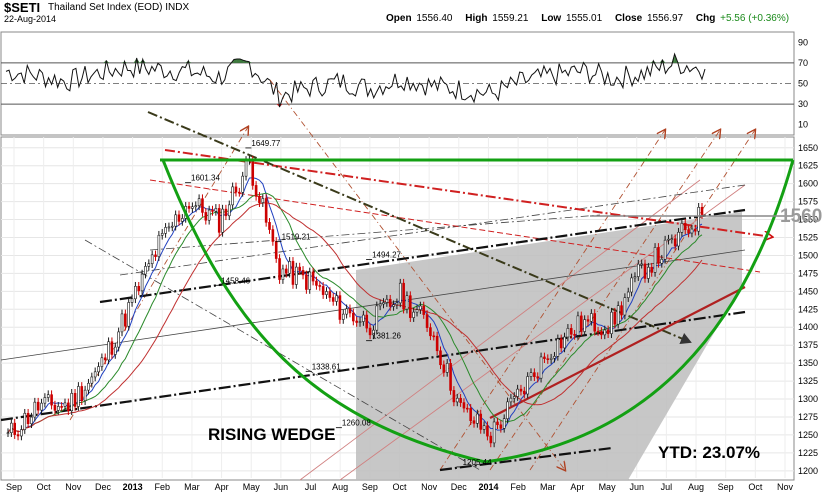 The width and height of the screenshot is (824, 492). I want to click on ytd-label: YTD: 23.07%, so click(709, 452).